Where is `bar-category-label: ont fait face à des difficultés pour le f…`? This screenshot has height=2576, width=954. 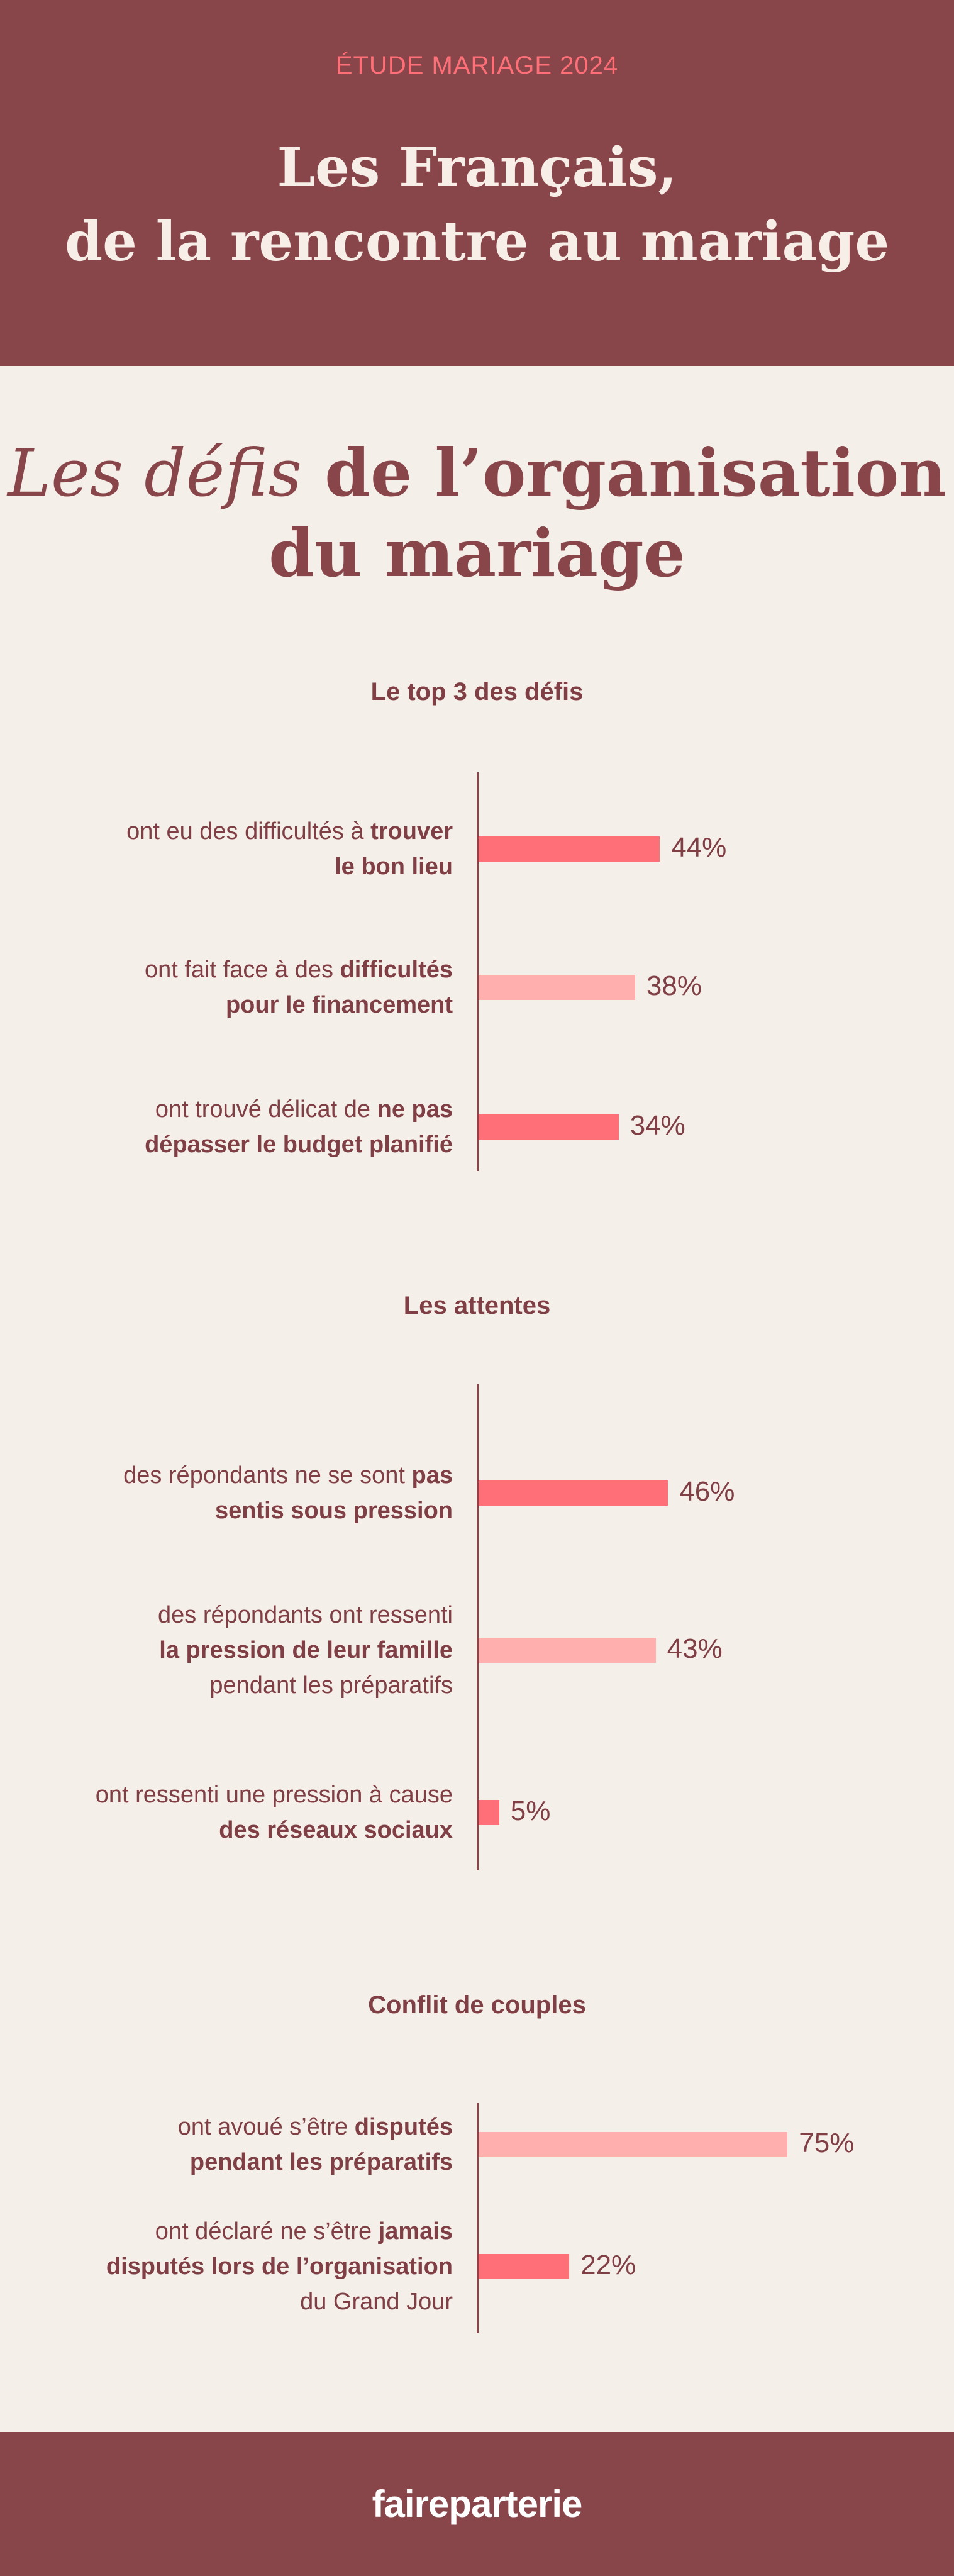
bar-category-label: ont fait face à des difficultés pour le f… is located at coordinates (299, 987).